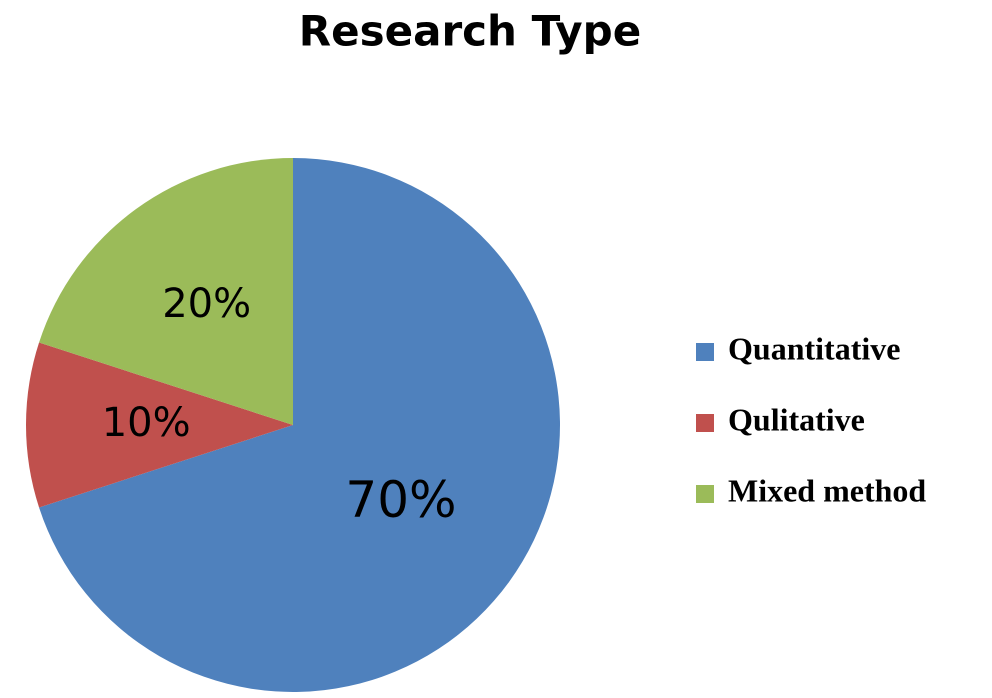 Image resolution: width=992 pixels, height=698 pixels. What do you see at coordinates (206, 304) in the screenshot?
I see `value-label: 20%` at bounding box center [206, 304].